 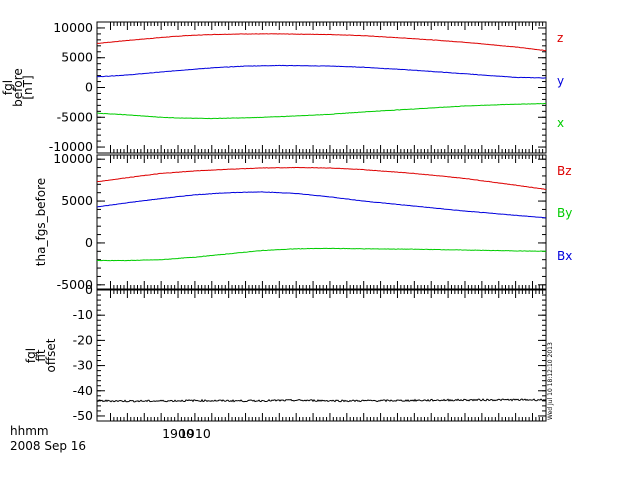 I want to click on series-line-Bx, so click(x=321, y=205).